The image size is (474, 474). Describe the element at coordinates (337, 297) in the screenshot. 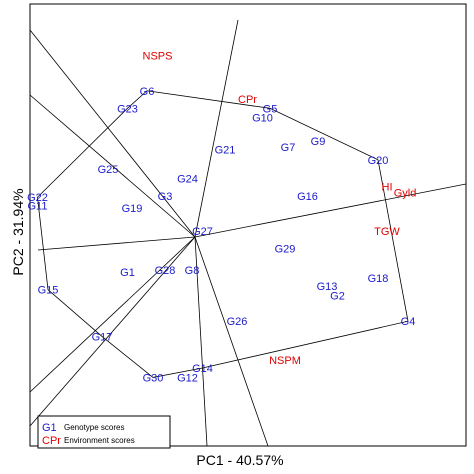

I see `genotype-label-g2: G2` at that location.